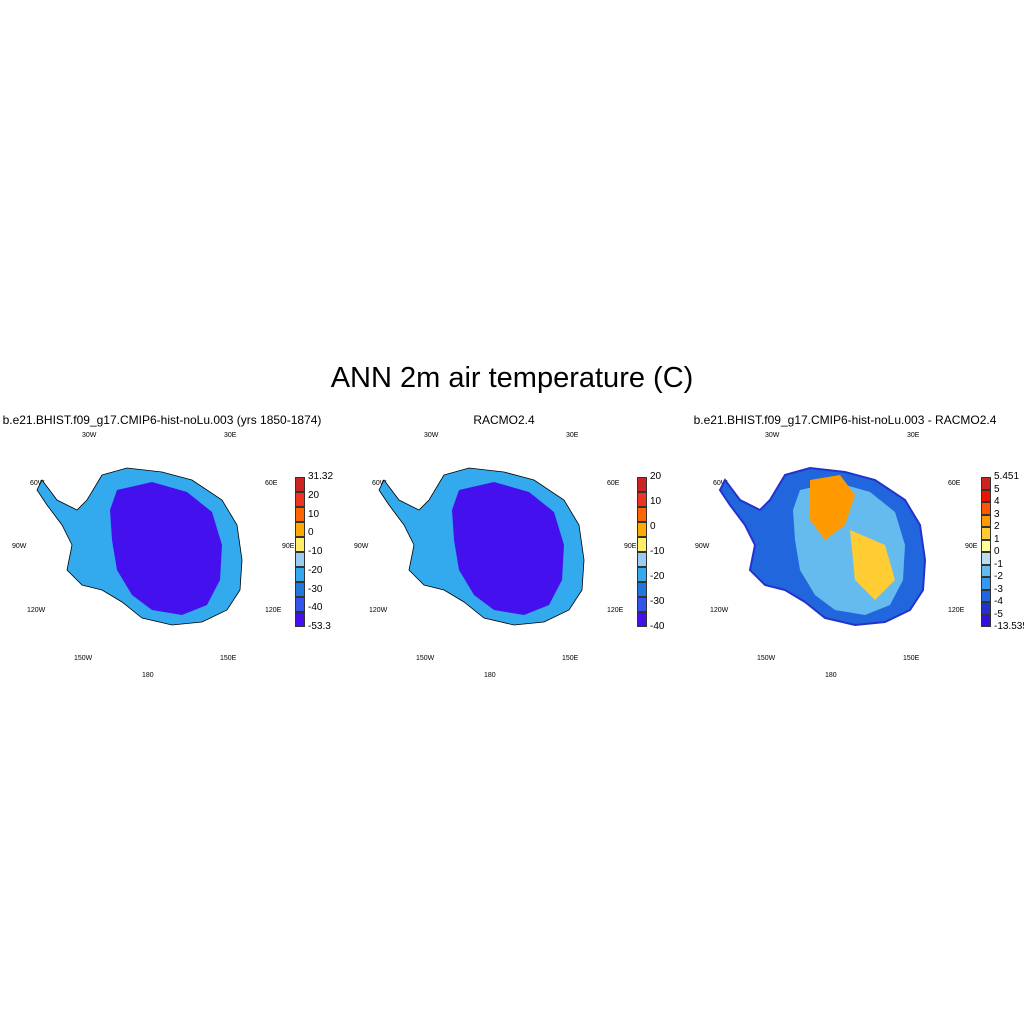 The height and width of the screenshot is (1024, 1024). What do you see at coordinates (997, 514) in the screenshot?
I see `colorbar-tick-label: 3` at bounding box center [997, 514].